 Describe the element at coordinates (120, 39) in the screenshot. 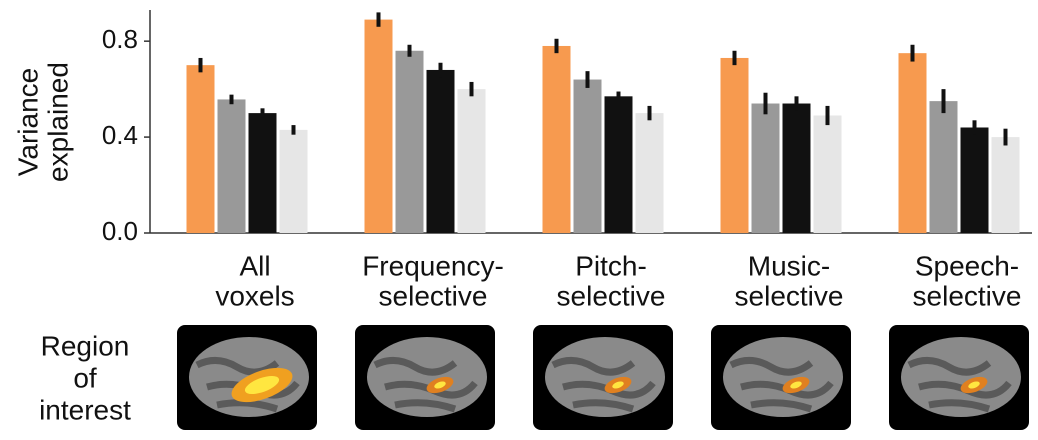

I see `y-tick-label: 0.8` at that location.